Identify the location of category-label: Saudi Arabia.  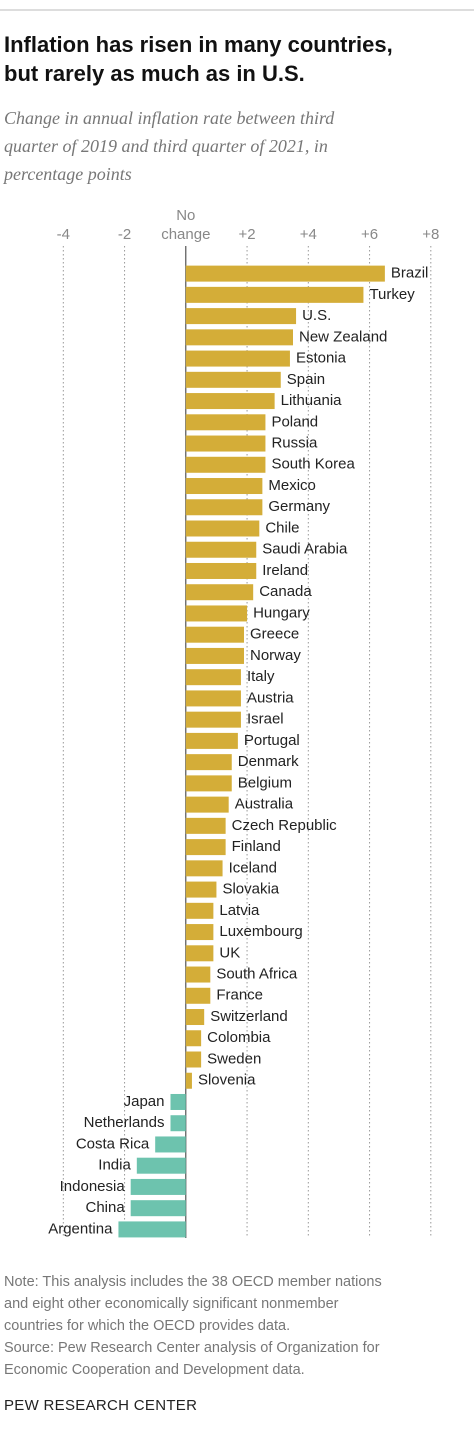
(305, 549).